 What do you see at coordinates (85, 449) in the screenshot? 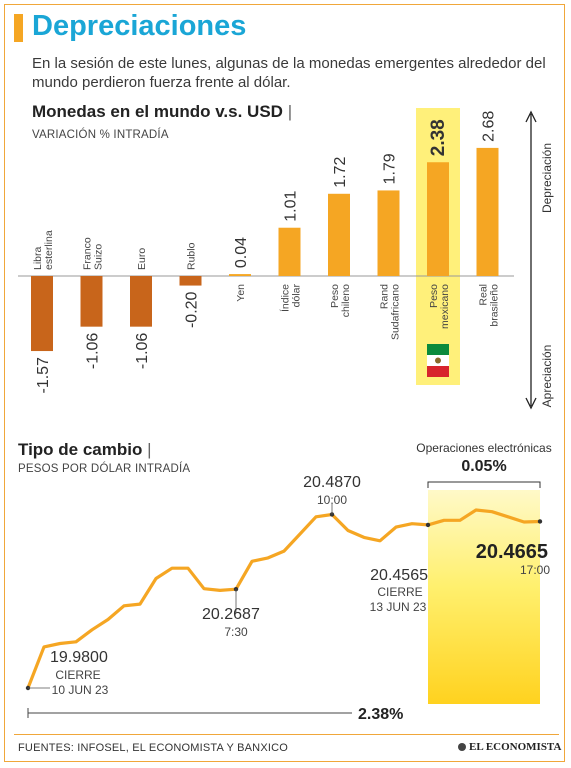
I see `line-chart-title: Tipo de cambio |` at bounding box center [85, 449].